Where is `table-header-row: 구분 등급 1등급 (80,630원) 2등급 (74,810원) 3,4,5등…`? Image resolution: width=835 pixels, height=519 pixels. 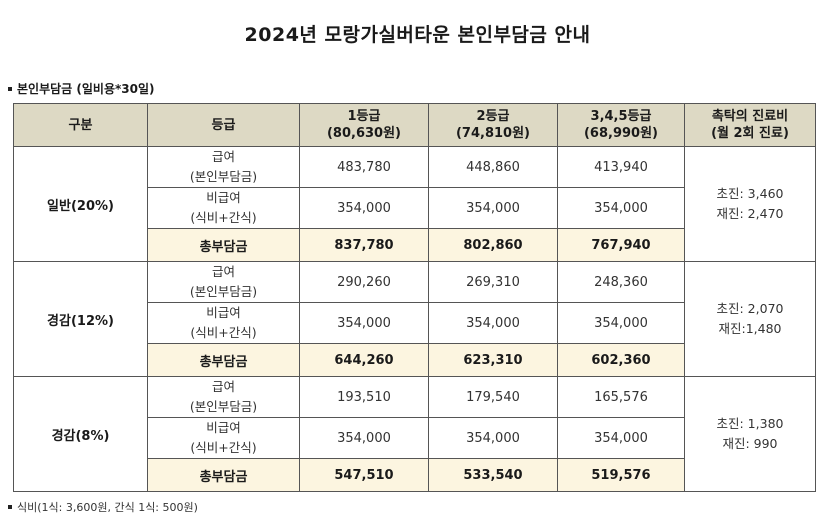
table-header-row: 구분 등급 1등급 (80,630원) 2등급 (74,810원) 3,4,5등… is located at coordinates (414, 125).